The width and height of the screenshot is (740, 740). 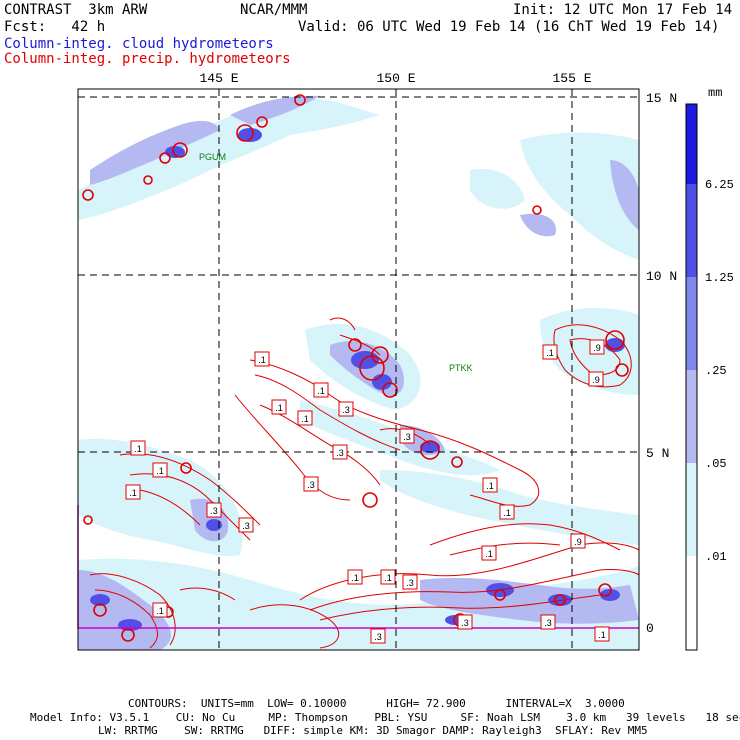 I want to click on org-label: NCAR/MMM, so click(x=274, y=10).